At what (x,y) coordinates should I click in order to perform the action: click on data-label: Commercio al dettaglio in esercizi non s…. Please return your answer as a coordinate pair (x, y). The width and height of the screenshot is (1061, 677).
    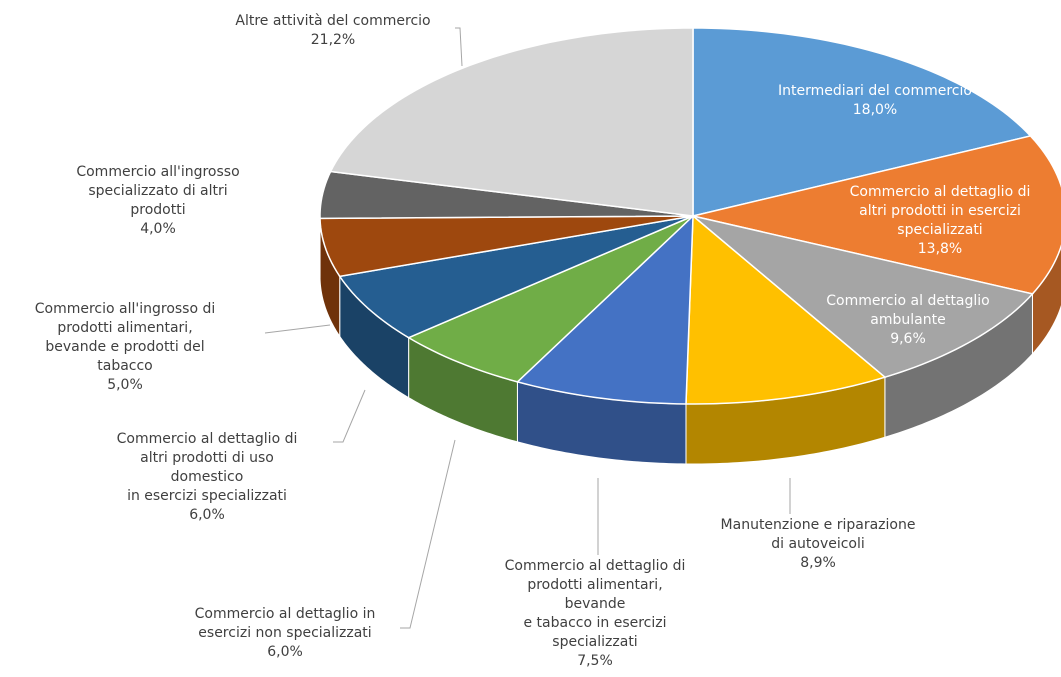
    Looking at the image, I should click on (285, 633).